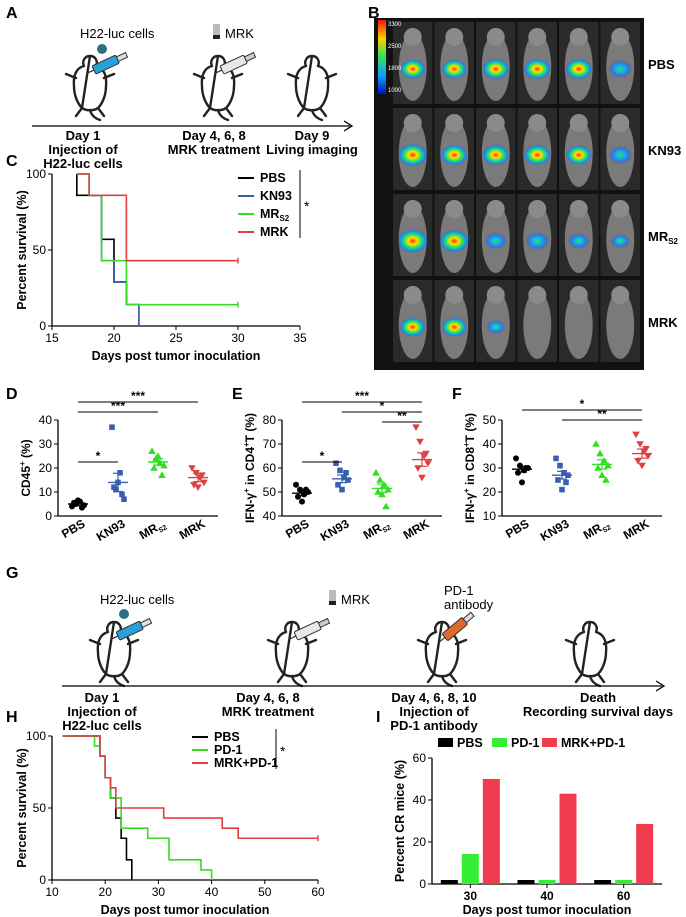 The image size is (686, 917). I want to click on x-tick-label: MRK, so click(636, 529).